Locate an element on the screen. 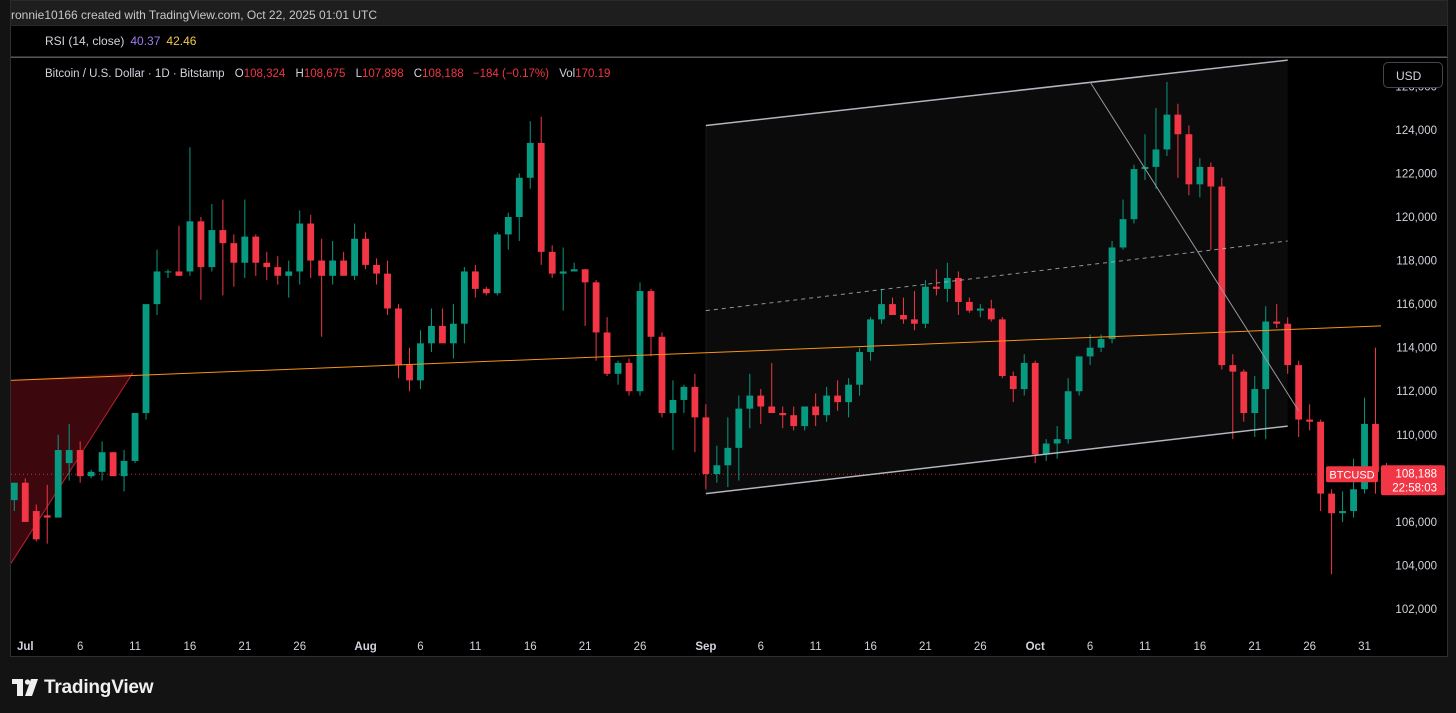 The width and height of the screenshot is (1456, 713). high-value: 108,675 is located at coordinates (324, 74).